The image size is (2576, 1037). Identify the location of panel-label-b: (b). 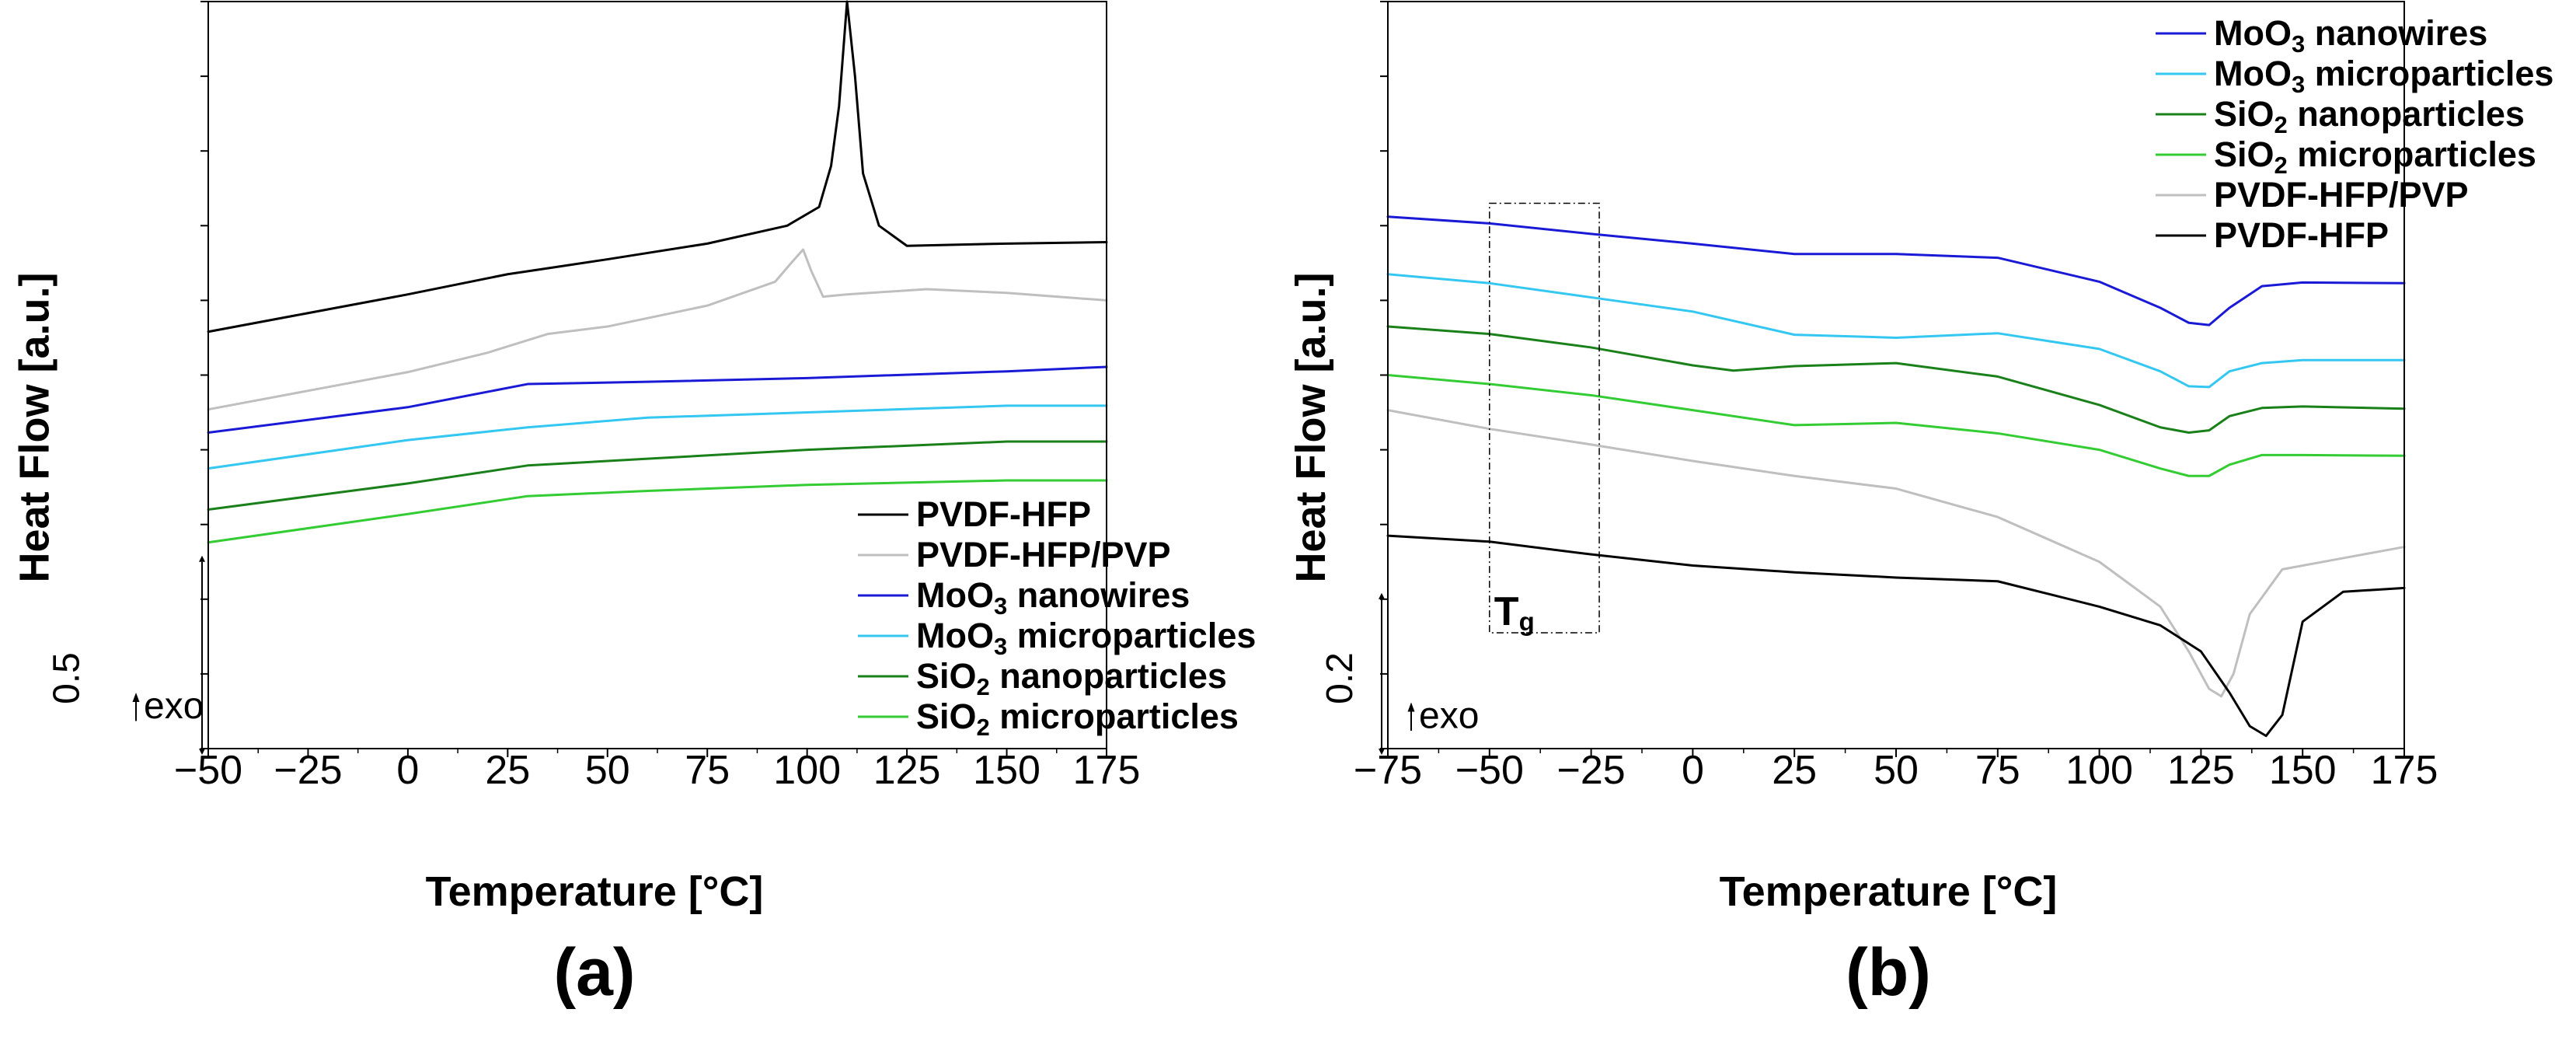
(1888, 972).